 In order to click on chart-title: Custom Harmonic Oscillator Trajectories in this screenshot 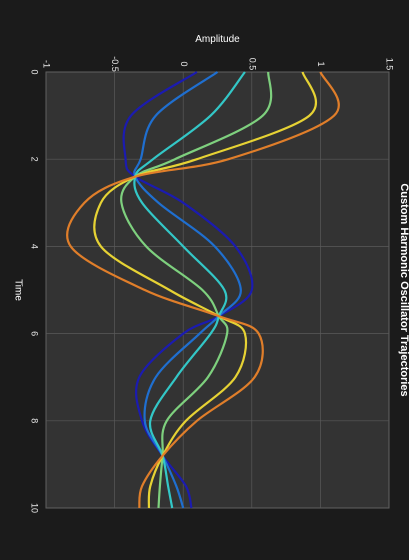, I will do `click(403, 289)`.